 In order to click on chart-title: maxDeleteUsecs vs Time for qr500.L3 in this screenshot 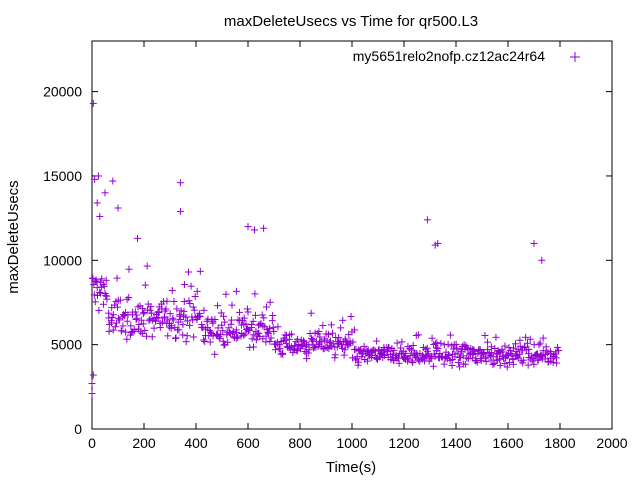, I will do `click(351, 21)`.